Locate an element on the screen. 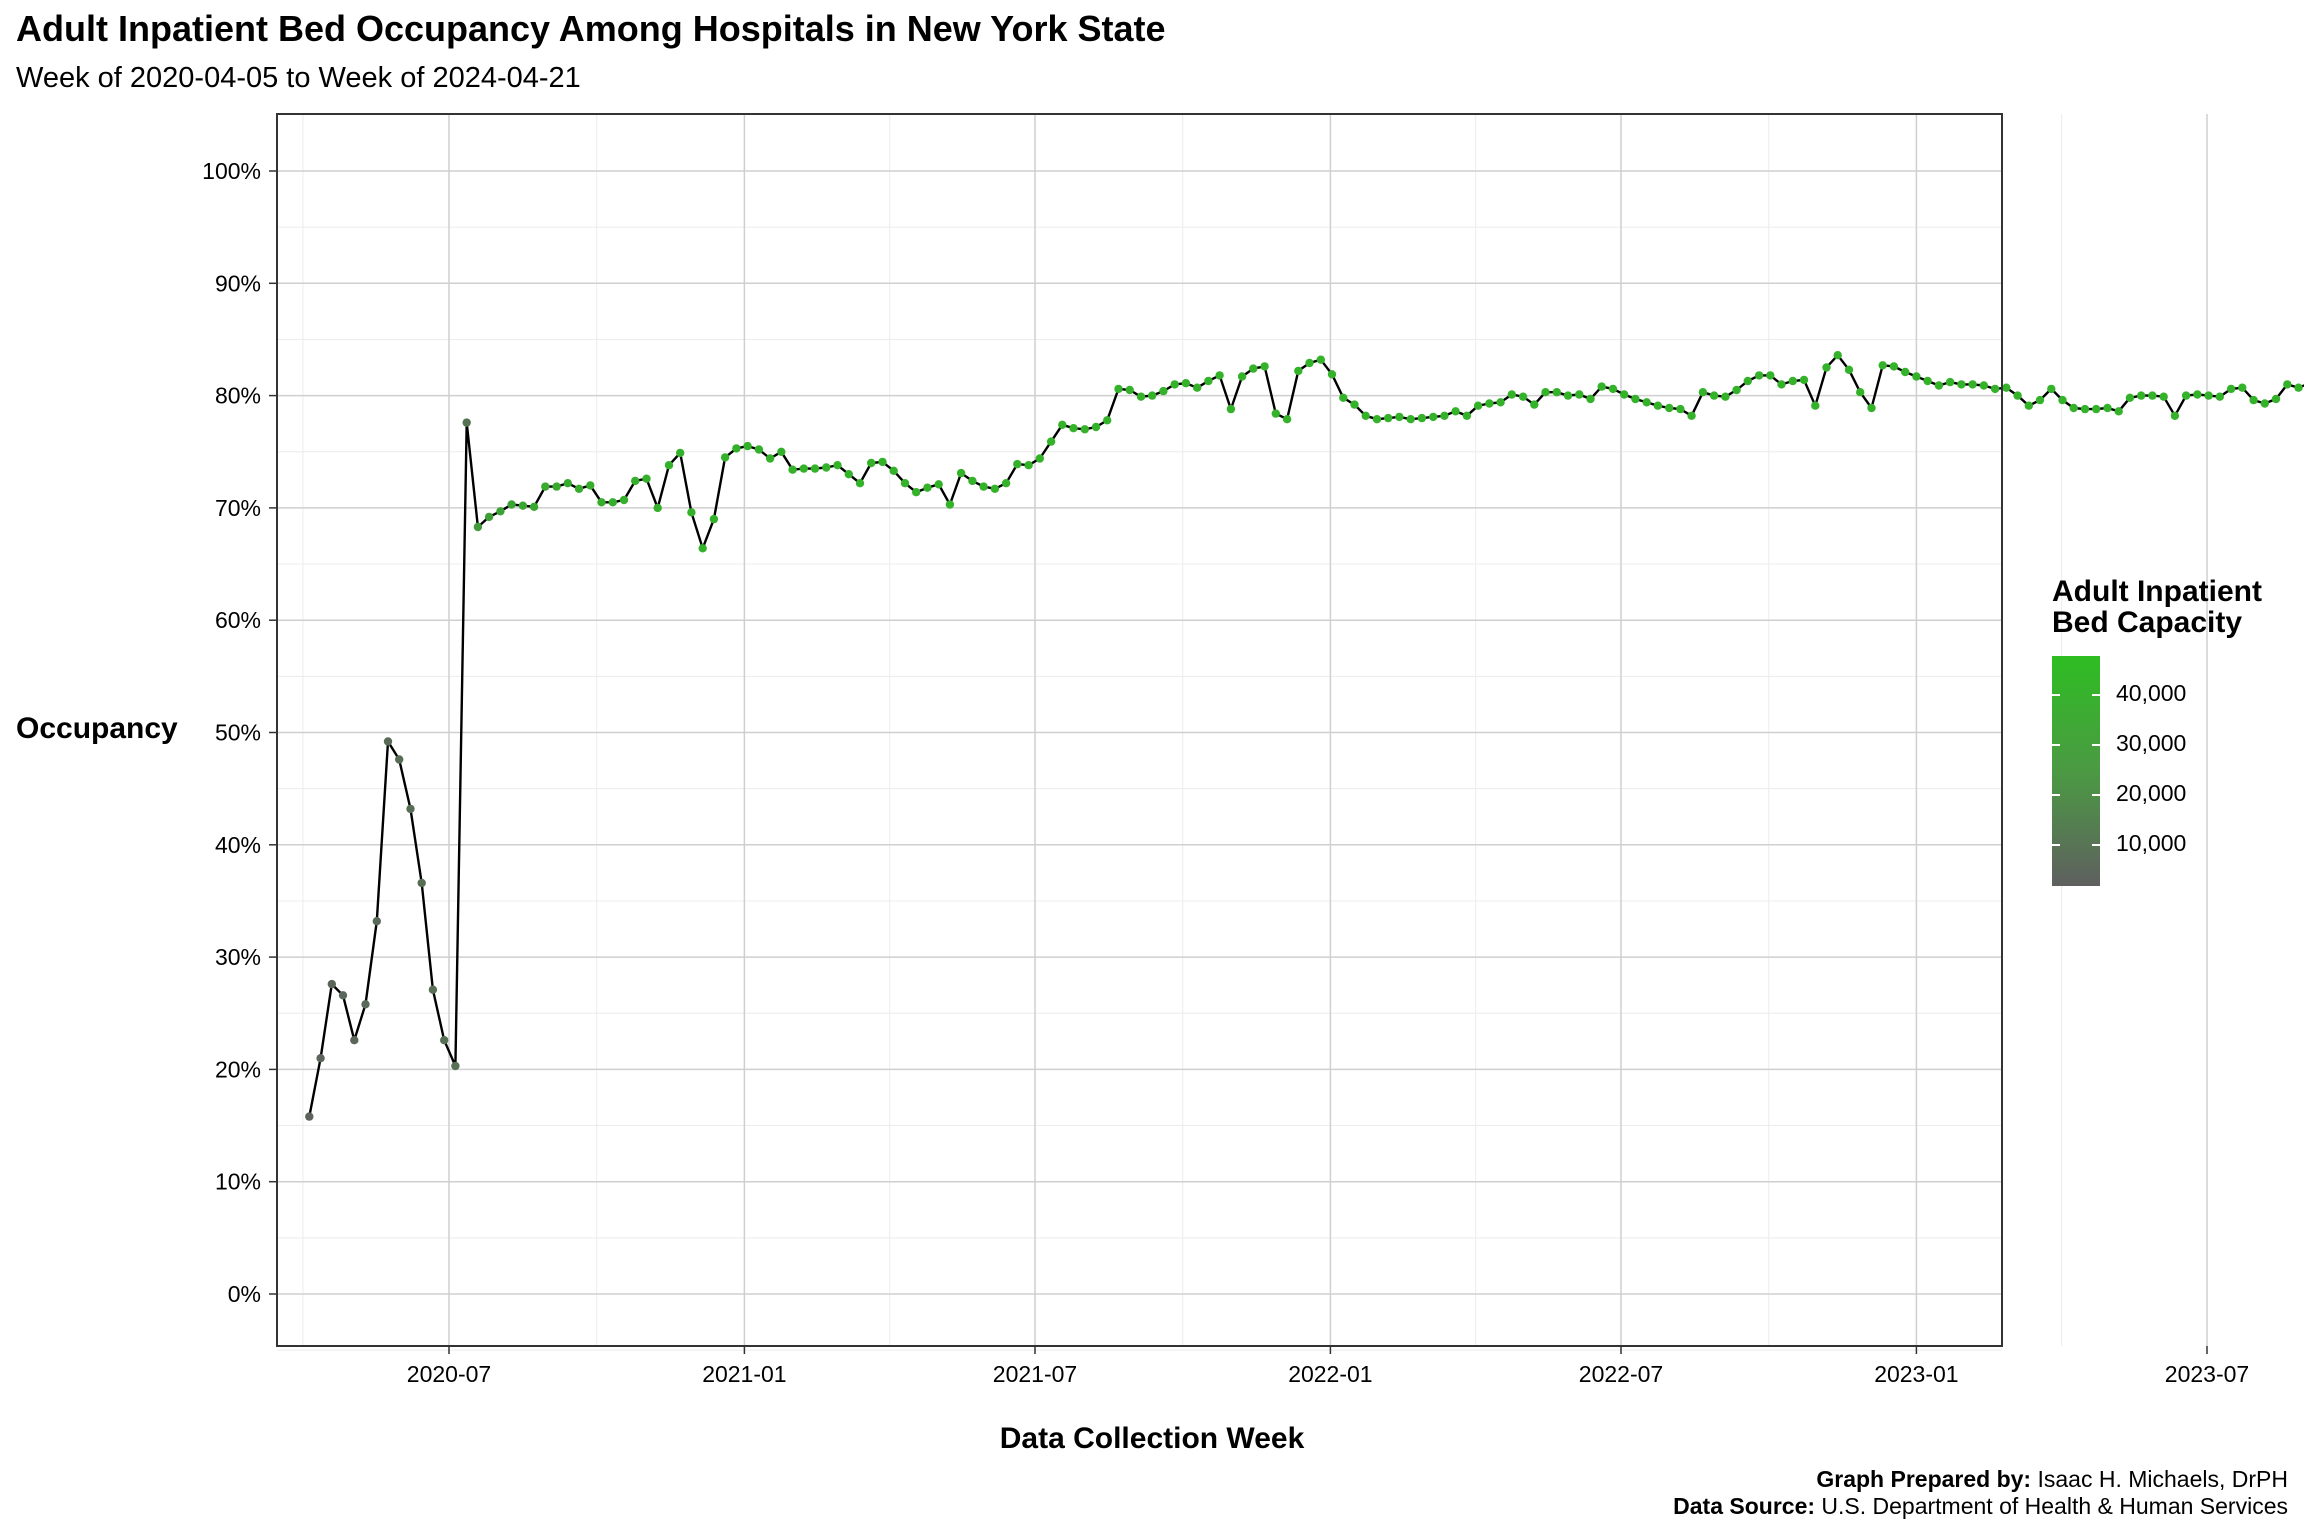 This screenshot has width=2304, height=1536. x-tick-label: 2023-01 is located at coordinates (1916, 1374).